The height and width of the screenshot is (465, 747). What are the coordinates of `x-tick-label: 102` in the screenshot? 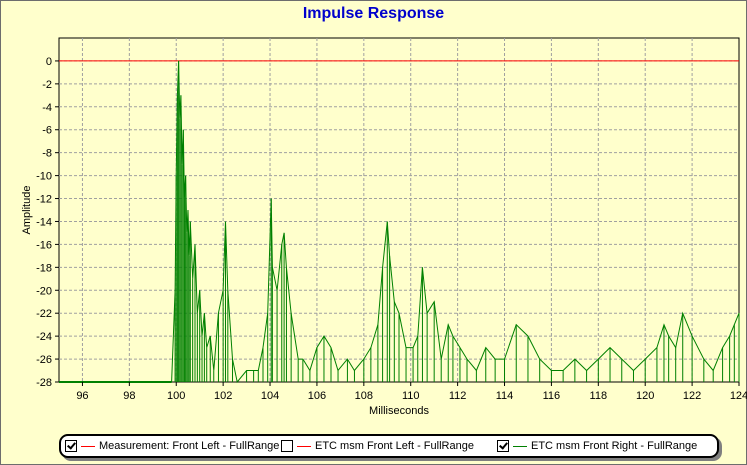 It's located at (223, 396).